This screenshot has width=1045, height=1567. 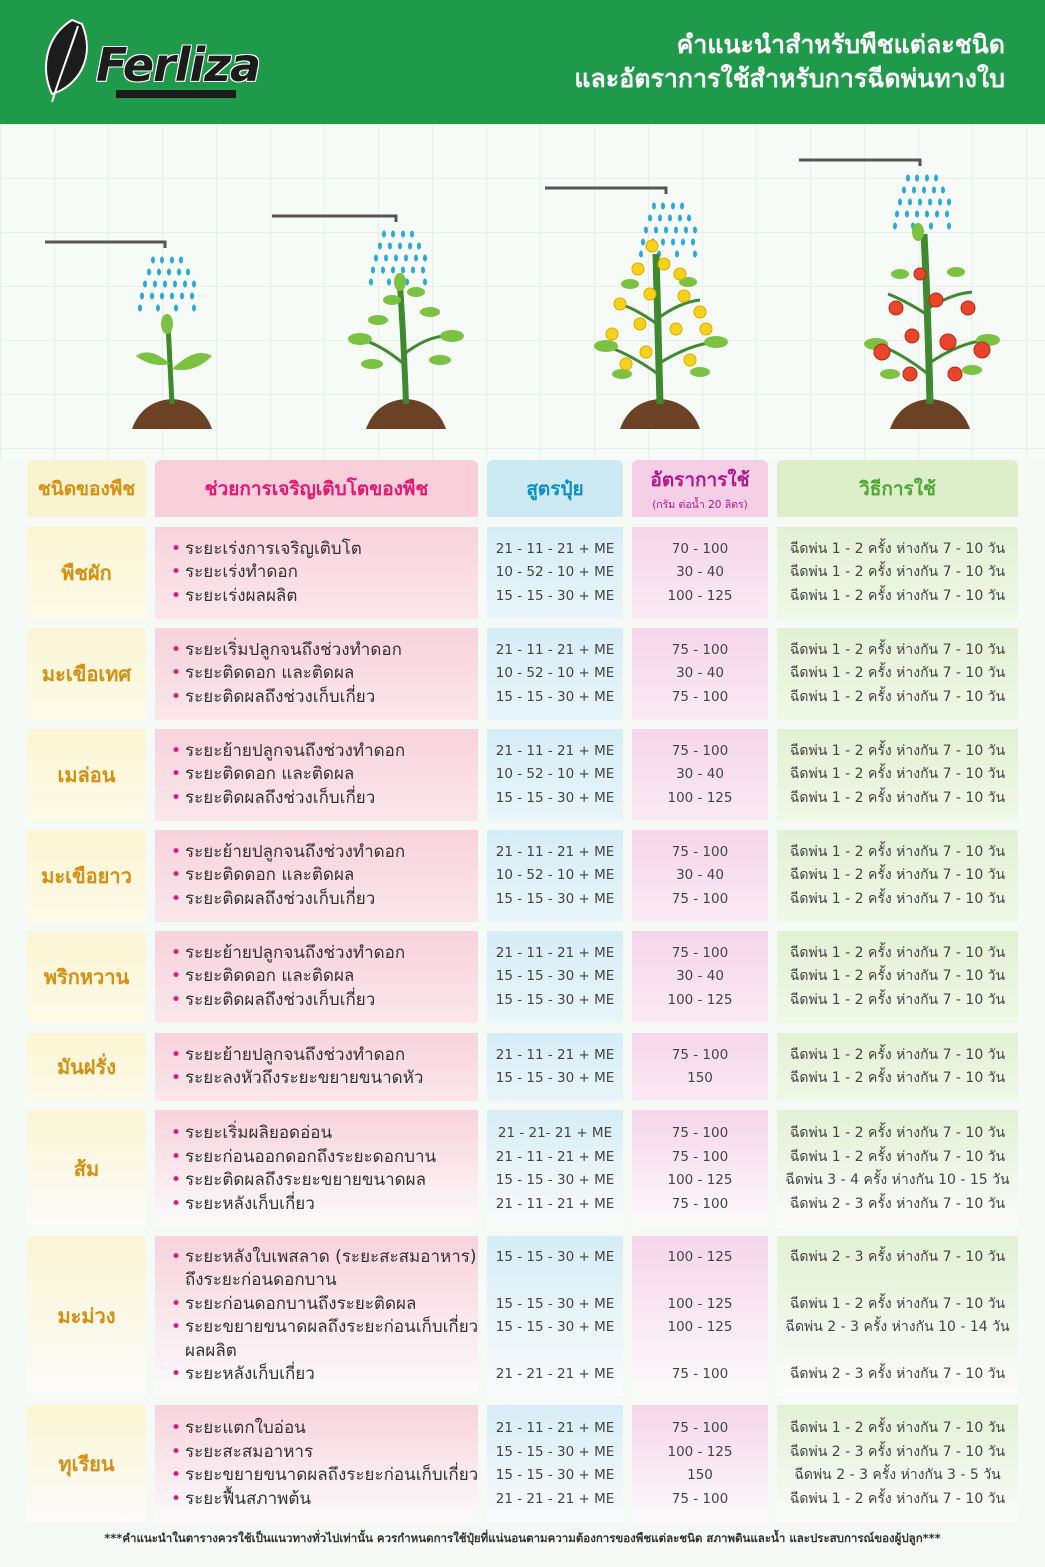 I want to click on stage-item: ระยะแตกใบอ่อน, so click(x=324, y=1429).